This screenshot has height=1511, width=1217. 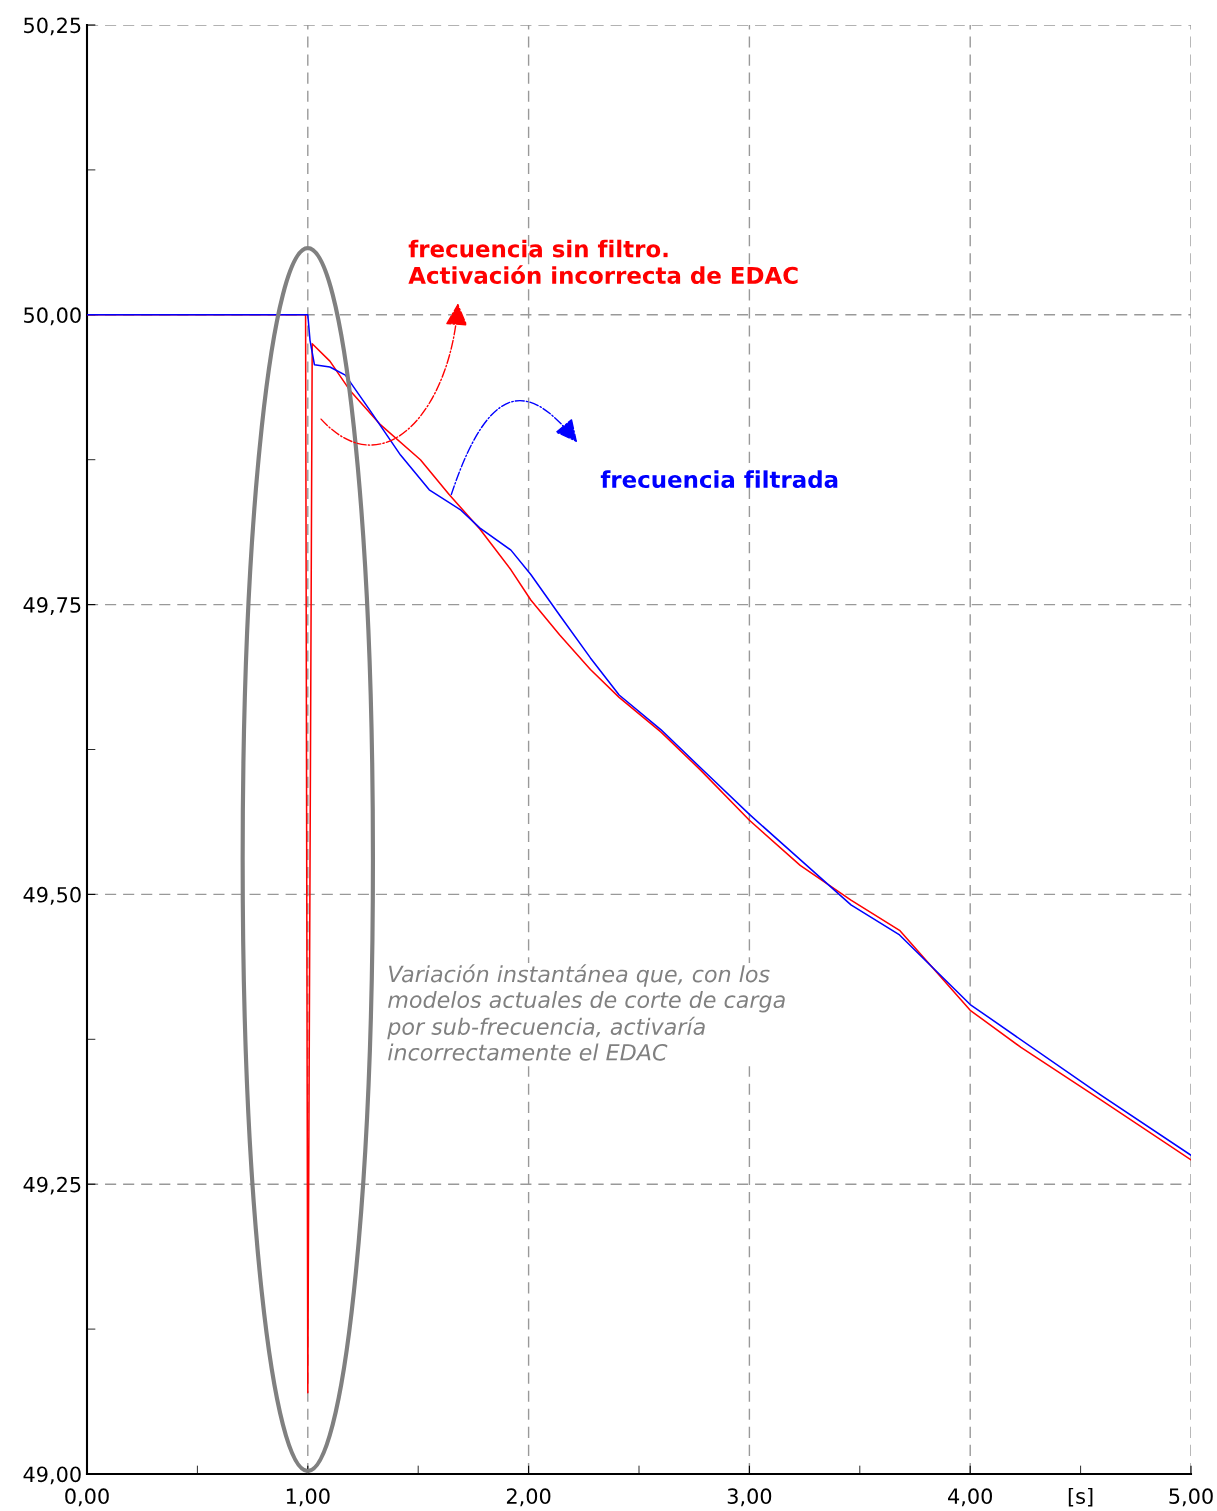 I want to click on y-tick-label: 49,00, so click(x=52, y=1475).